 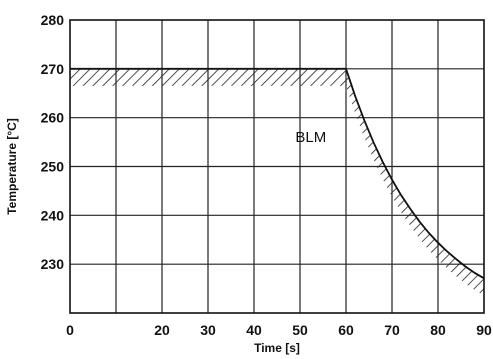 I want to click on x-tick-label: 50, so click(x=300, y=330).